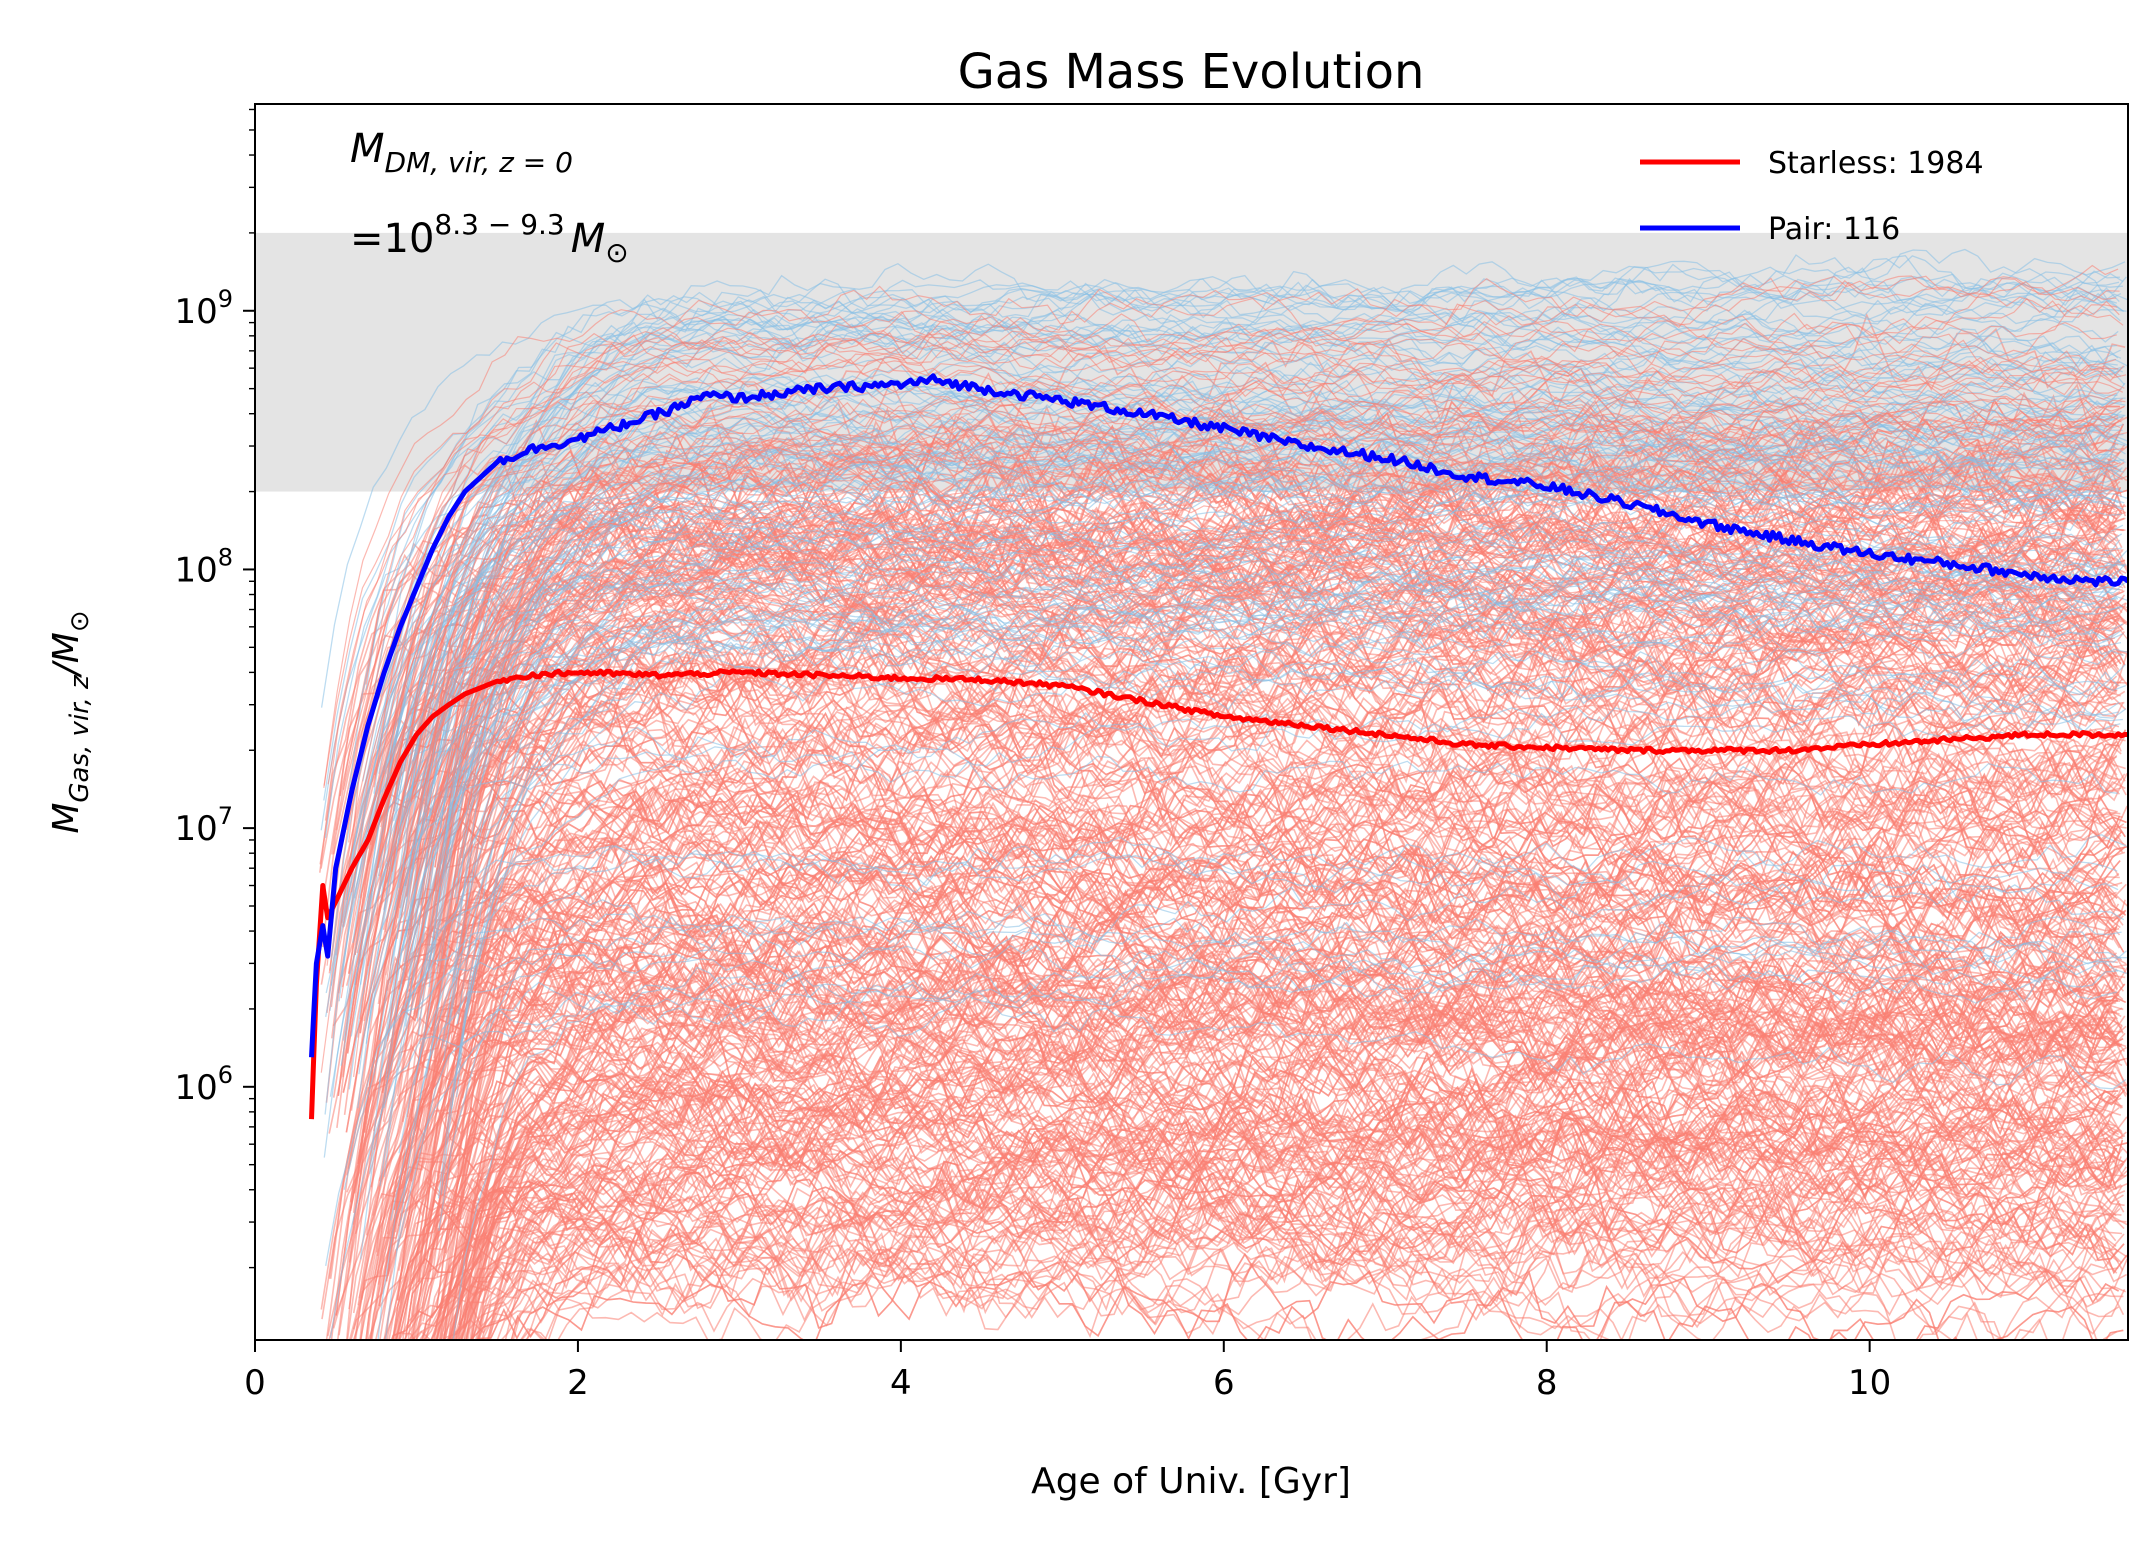 The height and width of the screenshot is (1545, 2155). I want to click on x-tick-label: 6, so click(1224, 1383).